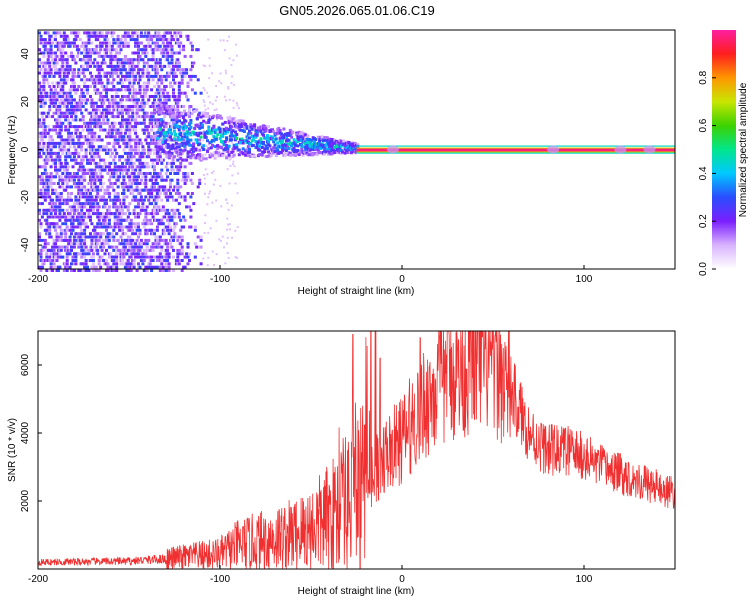  I want to click on spectrogram-x-label: Height of straight line (km), so click(356, 291).